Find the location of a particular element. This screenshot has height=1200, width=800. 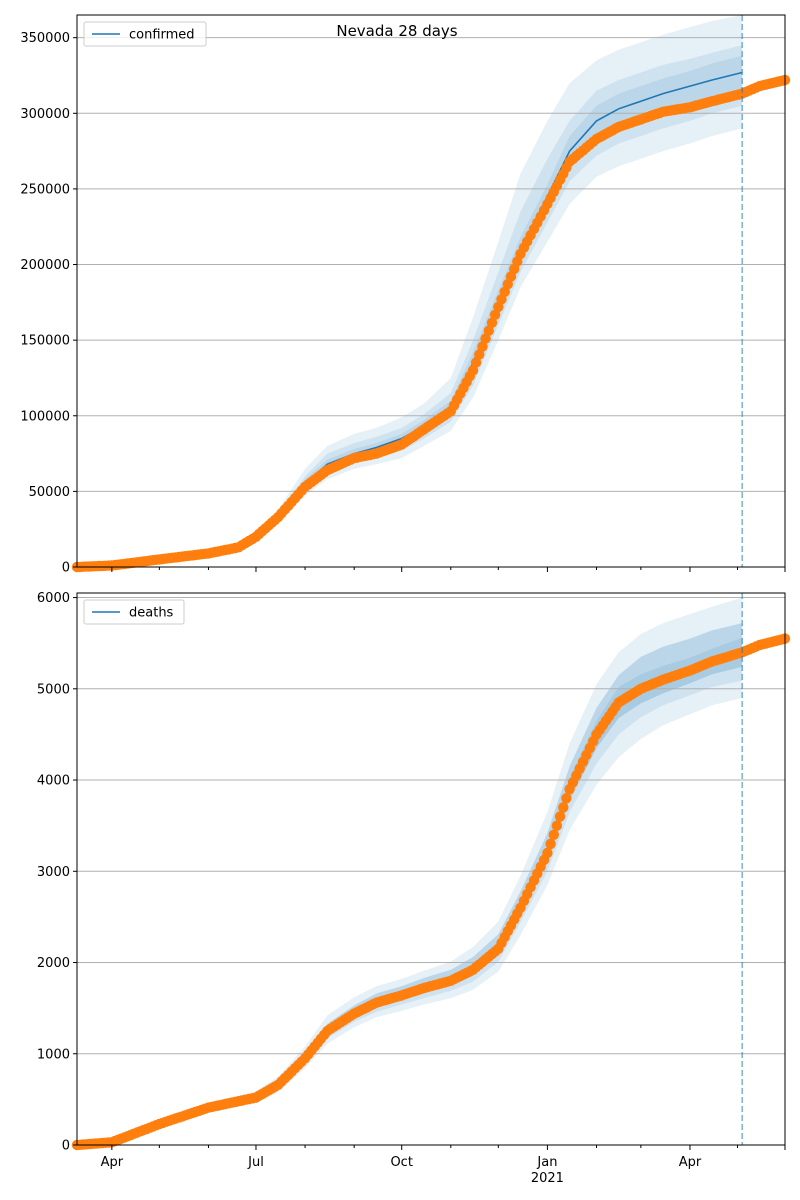

y-tick-label: 300000 is located at coordinates (45, 114).